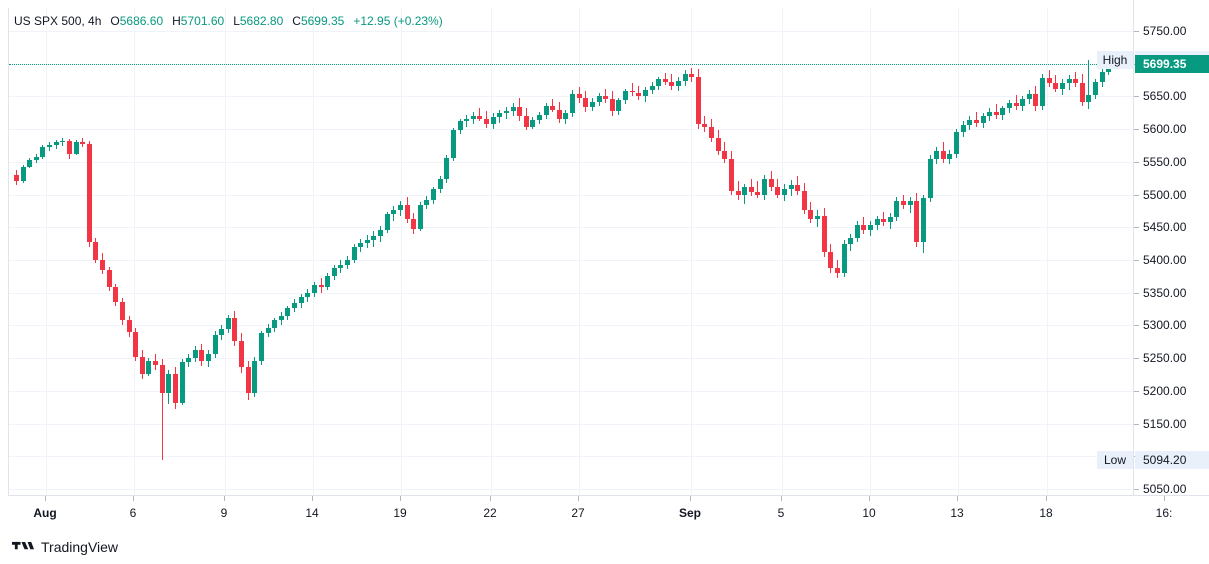 Image resolution: width=1209 pixels, height=564 pixels. Describe the element at coordinates (115, 21) in the screenshot. I see `ohlc-open-key: O` at that location.